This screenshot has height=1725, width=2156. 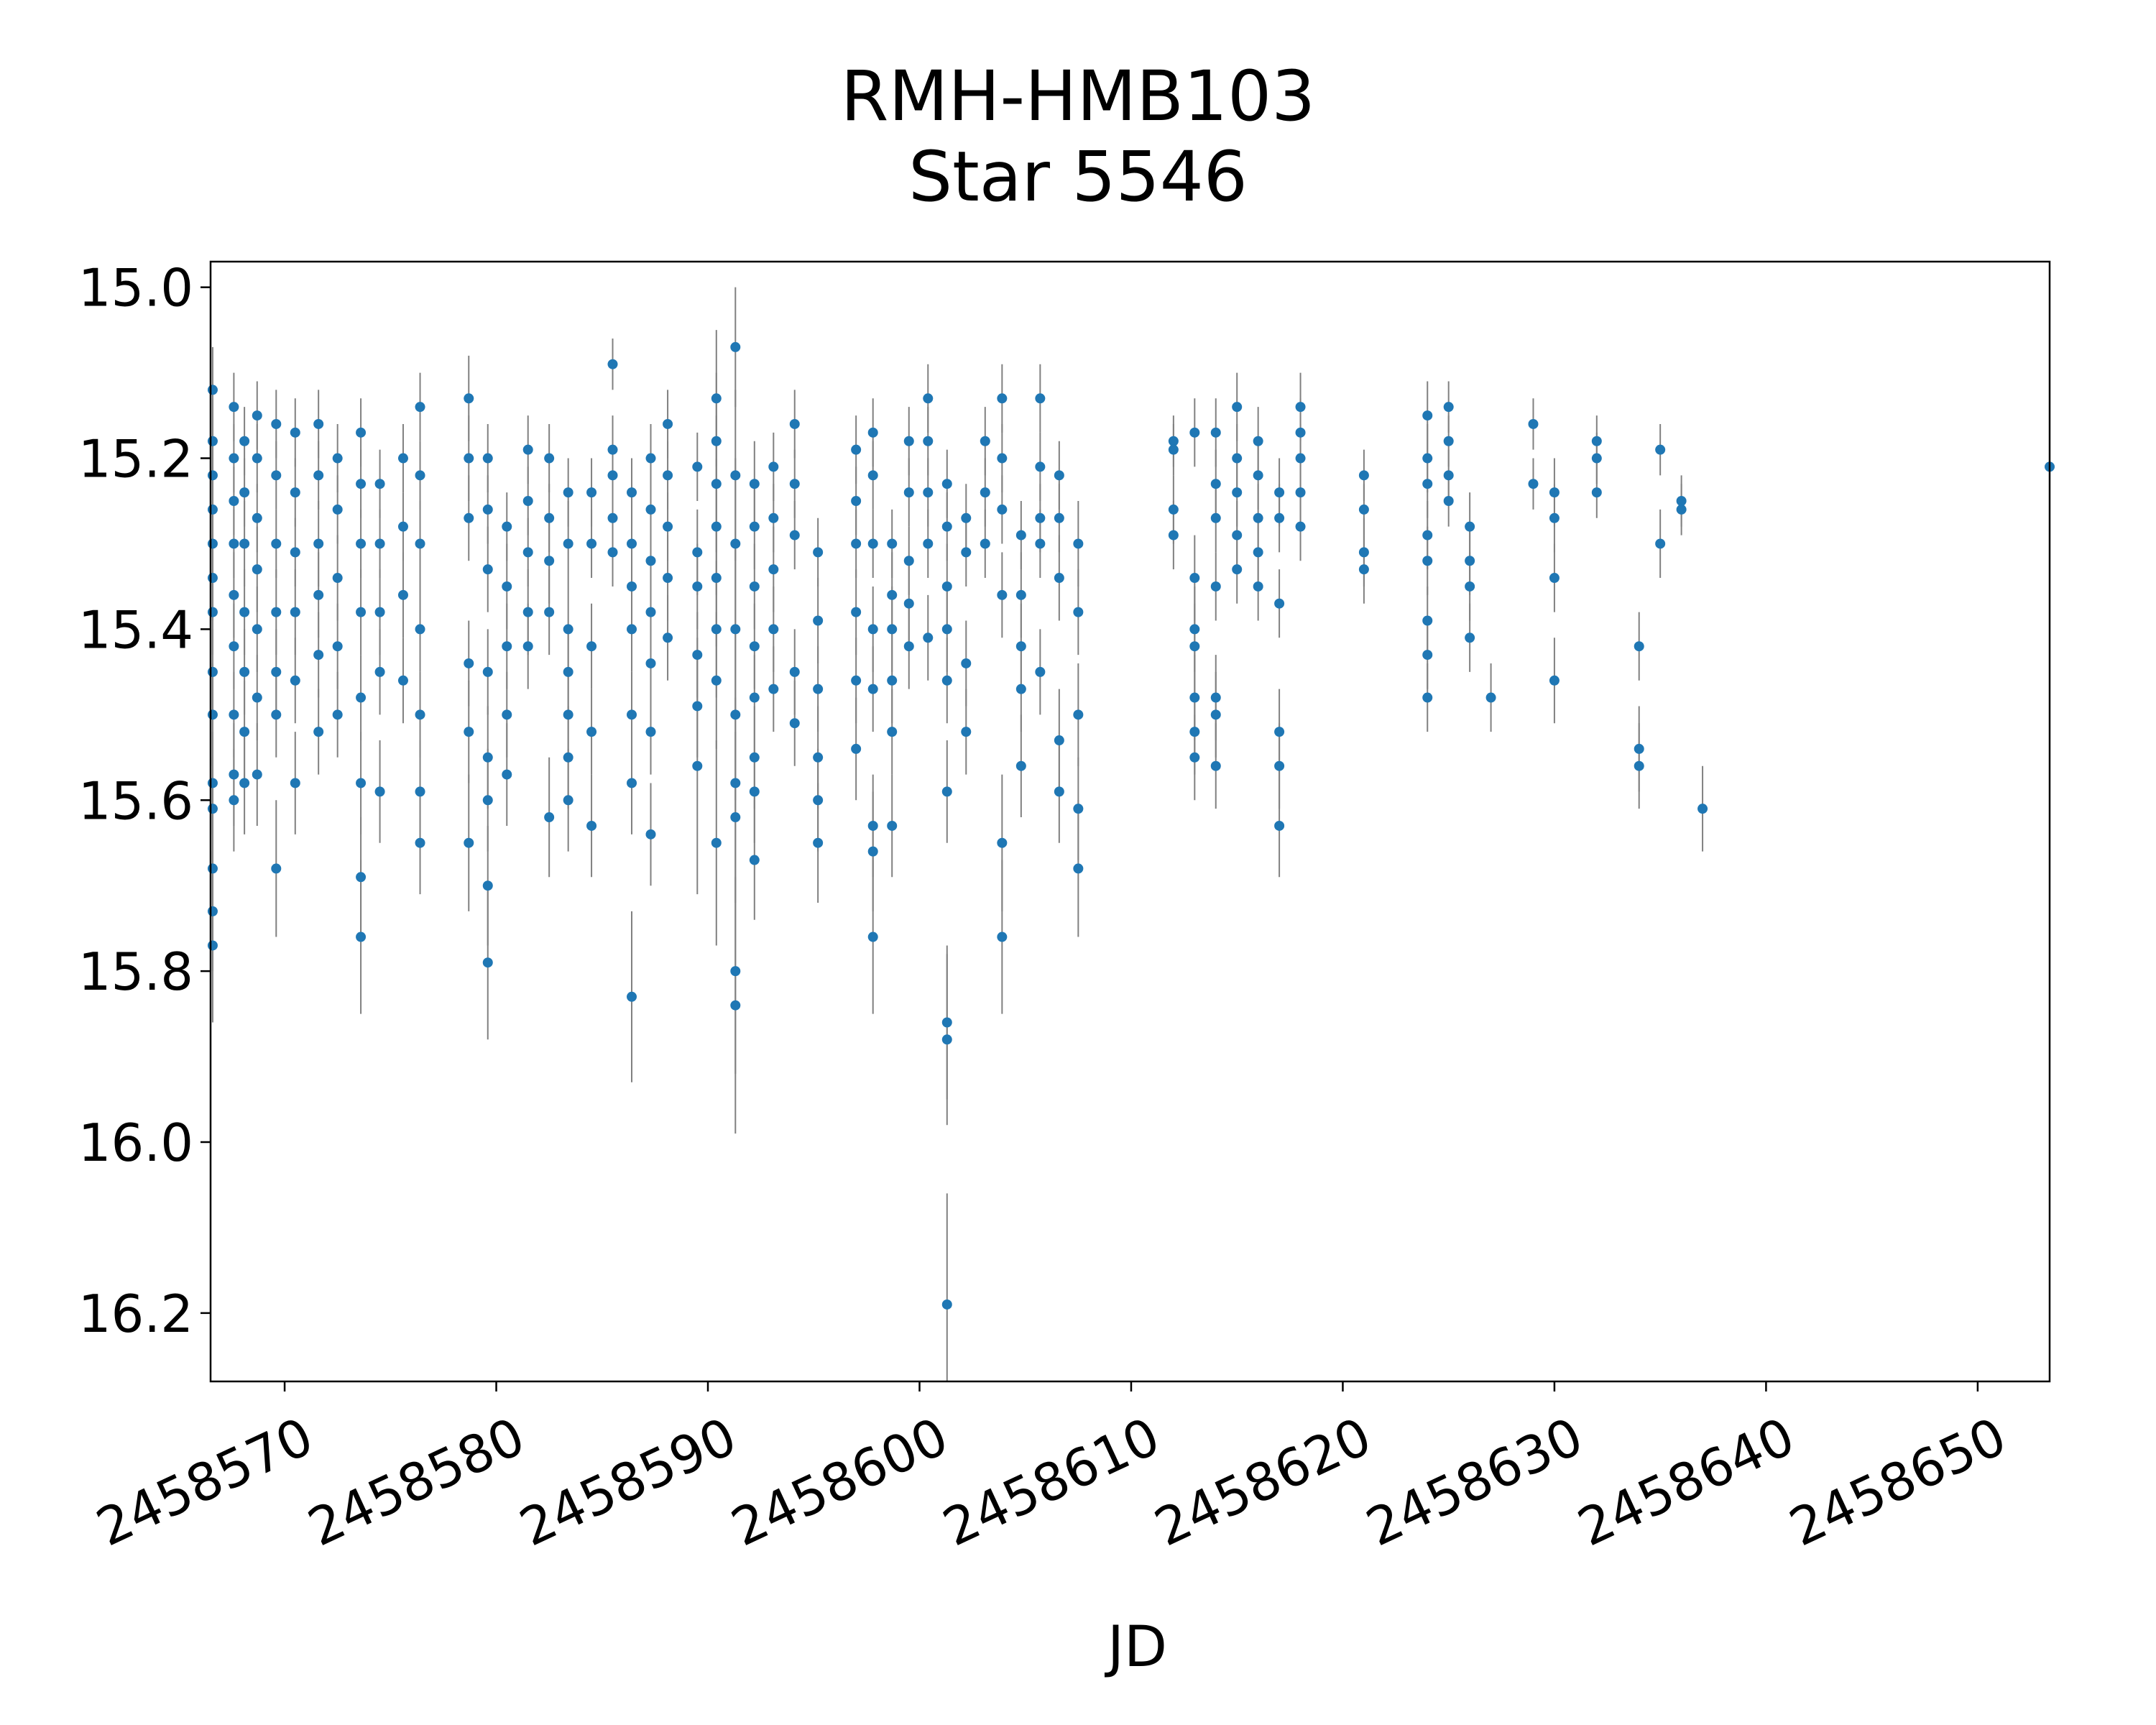 What do you see at coordinates (135, 1143) in the screenshot?
I see `y-tick-label: 16.0` at bounding box center [135, 1143].